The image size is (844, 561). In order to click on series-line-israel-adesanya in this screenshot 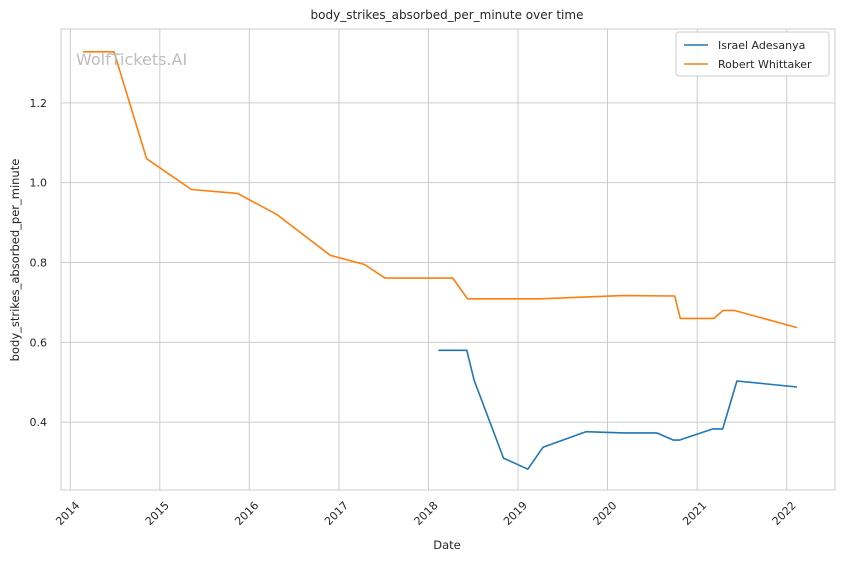, I will do `click(618, 410)`.